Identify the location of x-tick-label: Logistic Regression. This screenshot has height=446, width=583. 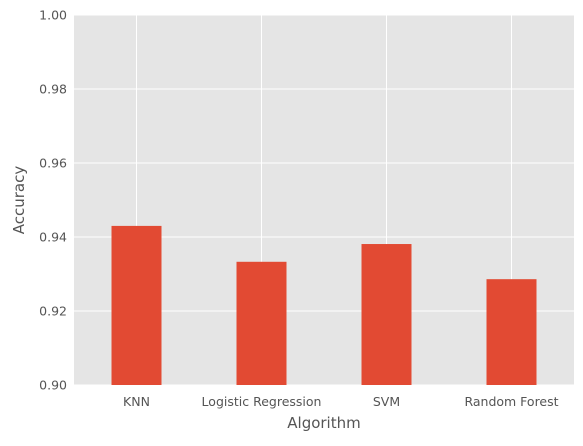
(262, 401).